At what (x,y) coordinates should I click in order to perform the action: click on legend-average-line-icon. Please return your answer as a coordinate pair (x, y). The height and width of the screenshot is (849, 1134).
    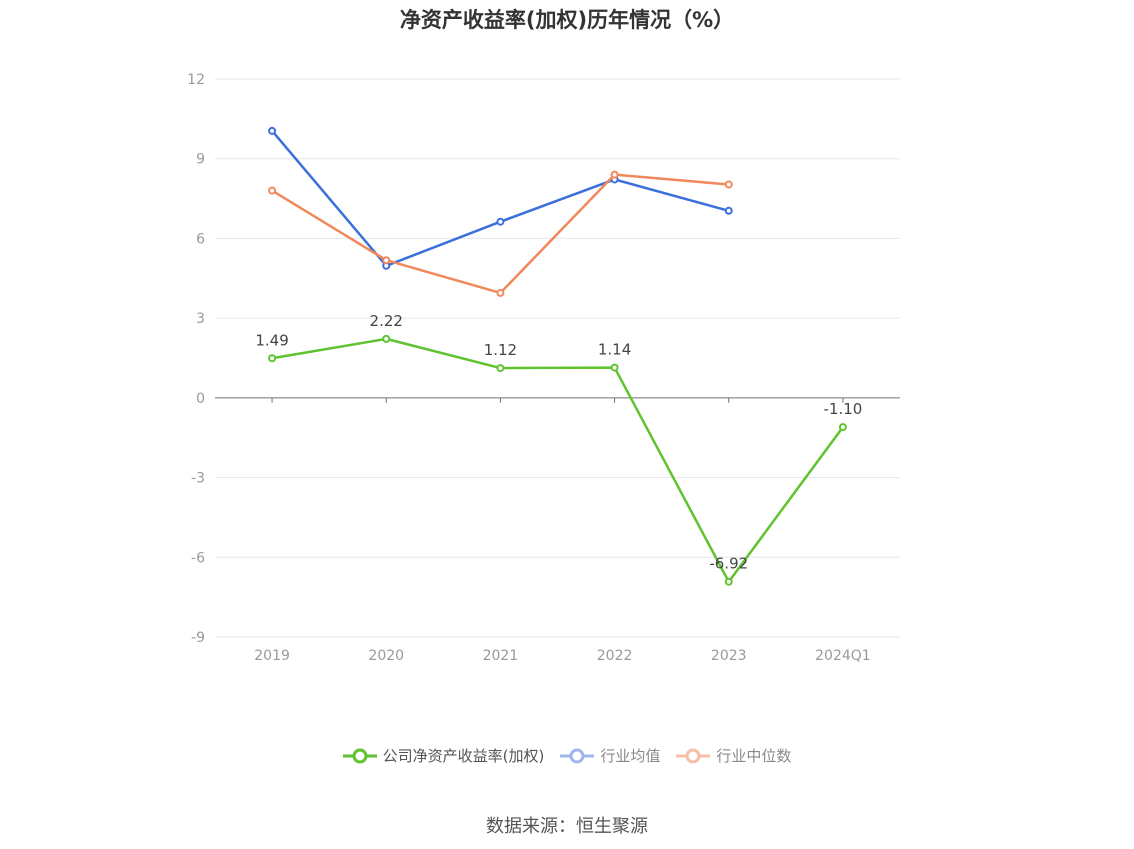
    Looking at the image, I should click on (577, 755).